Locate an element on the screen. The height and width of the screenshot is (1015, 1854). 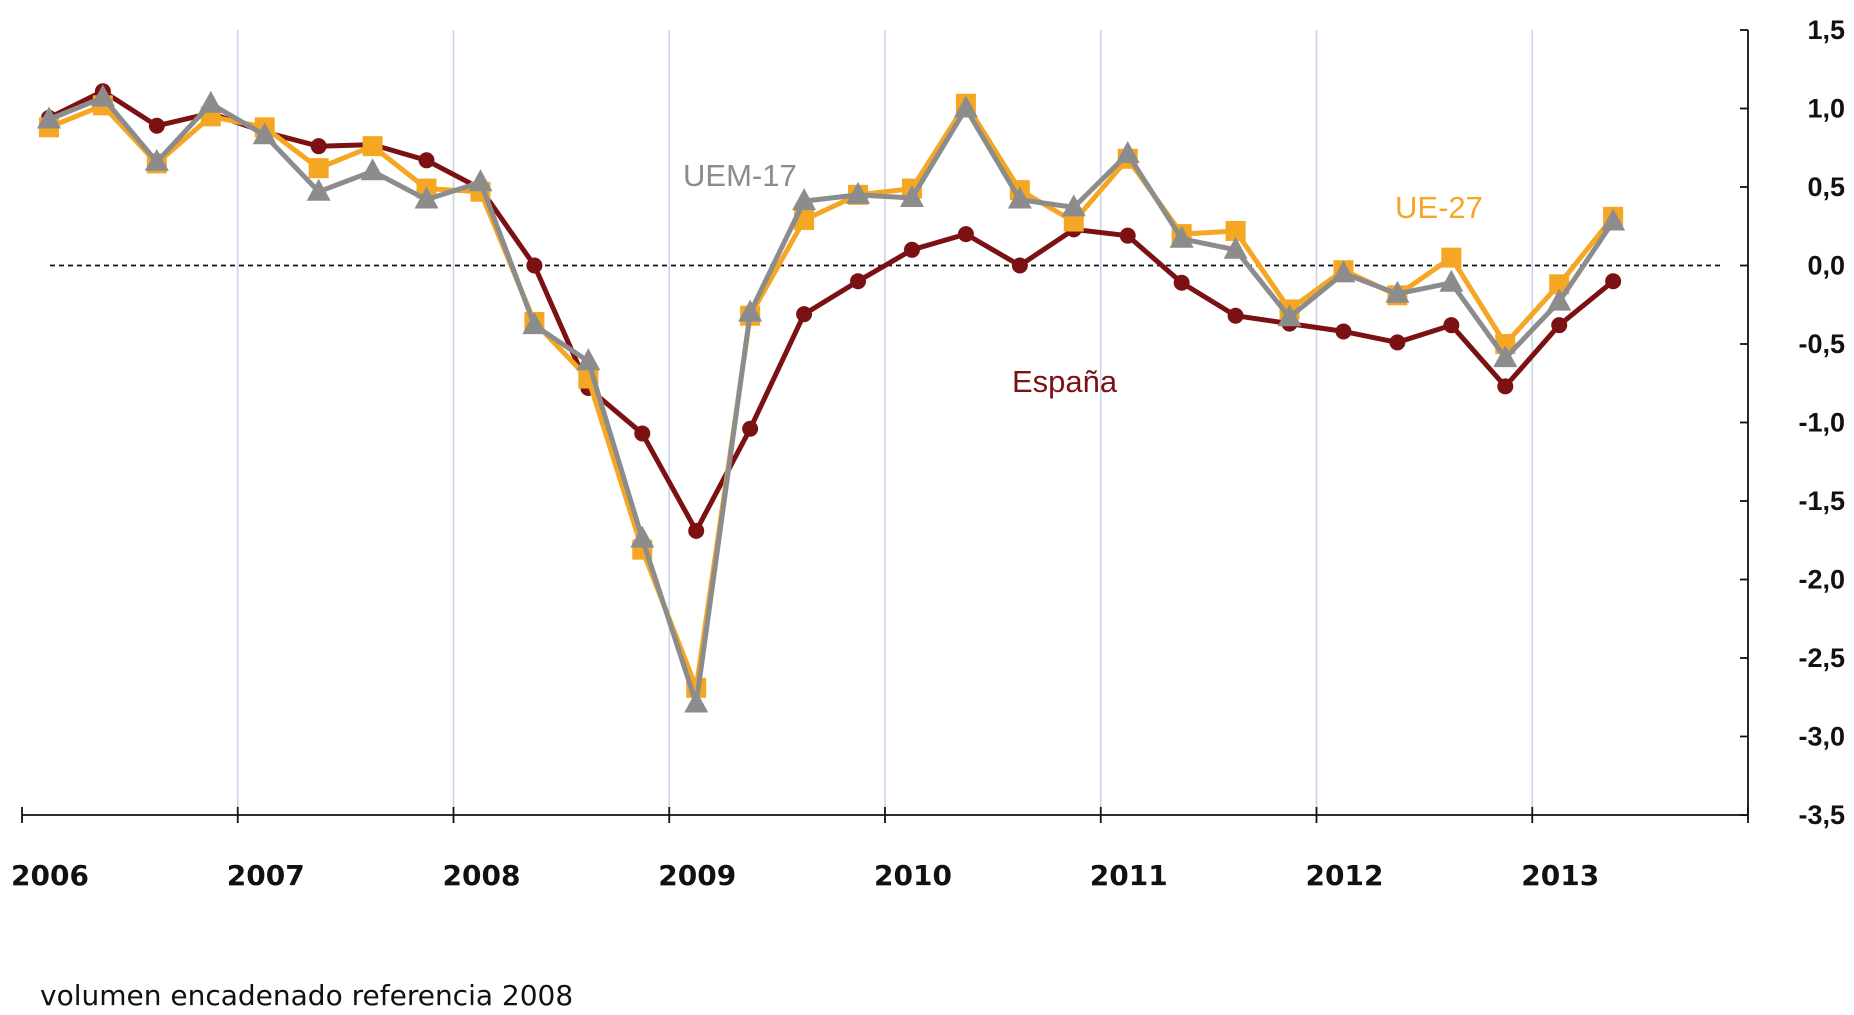
y-tick-label: -1,0 is located at coordinates (1821, 423).